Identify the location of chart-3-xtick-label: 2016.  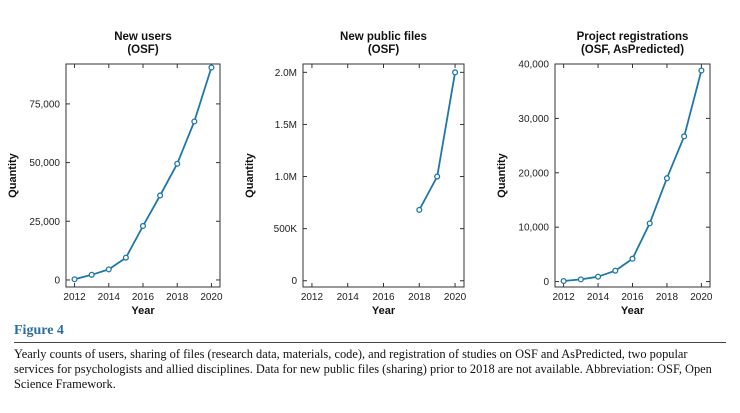
(632, 297).